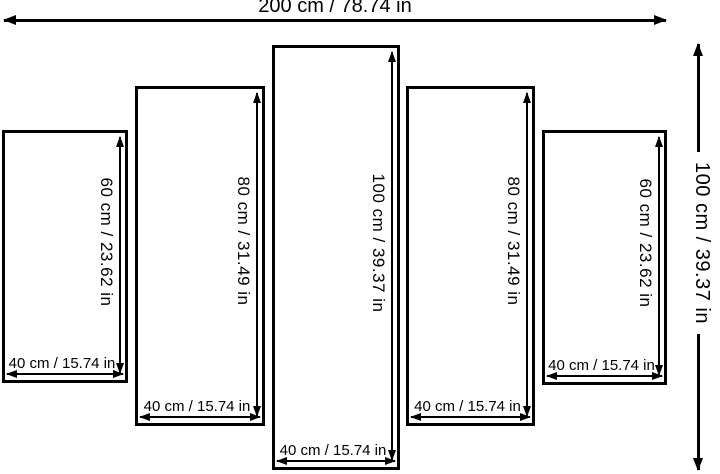  I want to click on panel-4-height-arrow, so click(527, 254).